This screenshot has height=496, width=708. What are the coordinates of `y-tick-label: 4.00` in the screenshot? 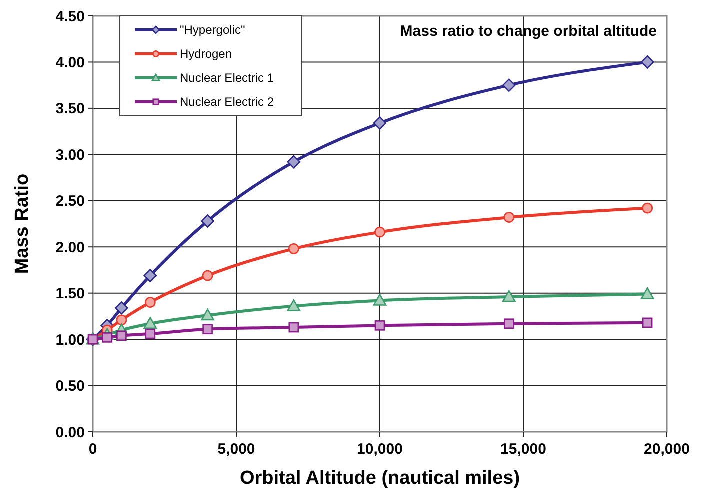 It's located at (70, 63).